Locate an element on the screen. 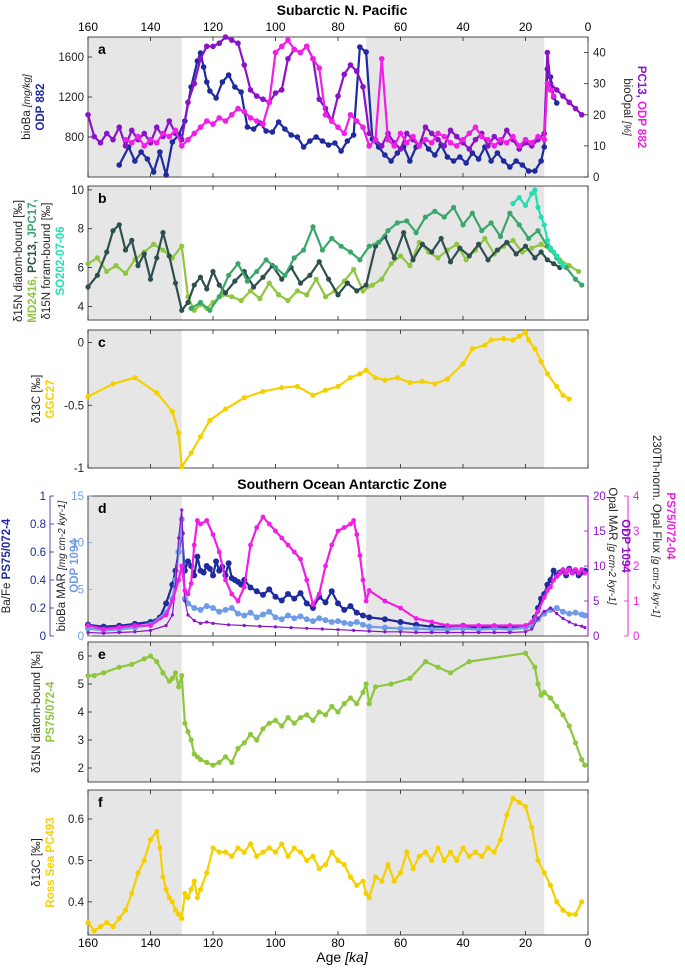 Image resolution: width=685 pixels, height=971 pixels. y-tick-label: 1200 is located at coordinates (71, 98).